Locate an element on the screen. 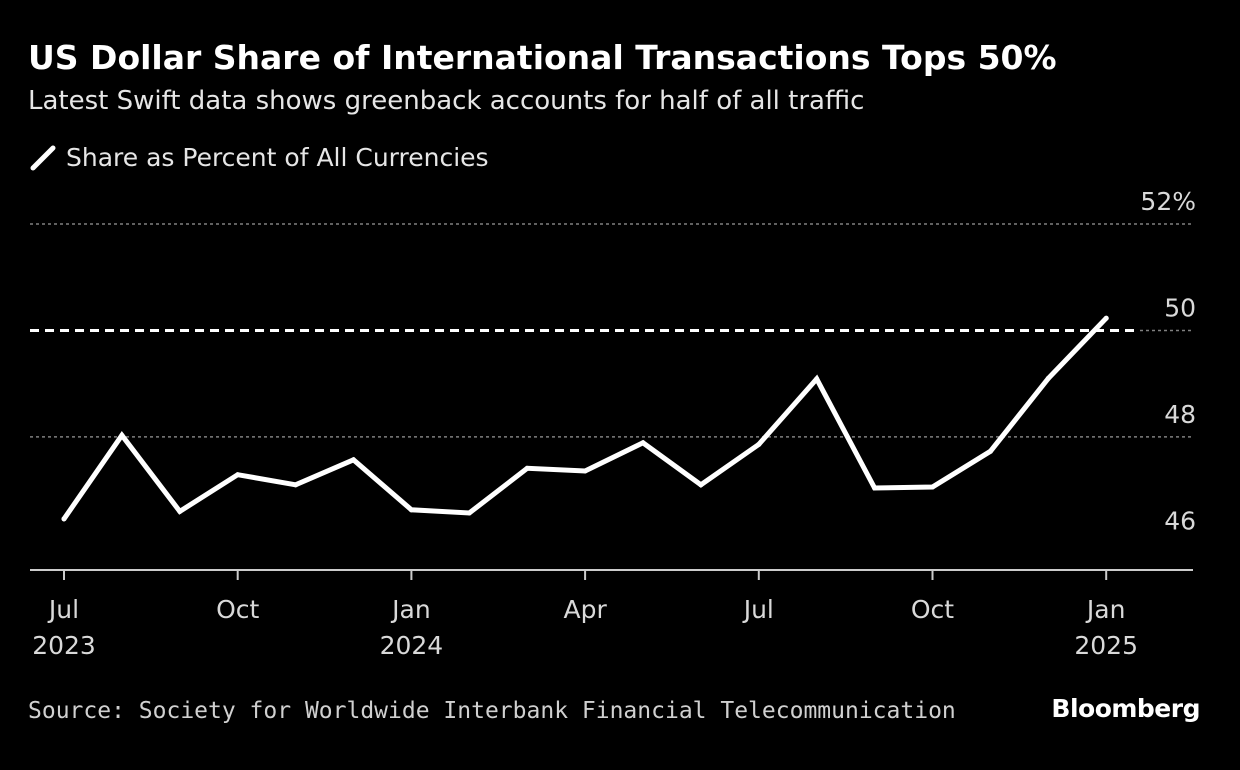  y-tick-label: 50 is located at coordinates (1180, 307).